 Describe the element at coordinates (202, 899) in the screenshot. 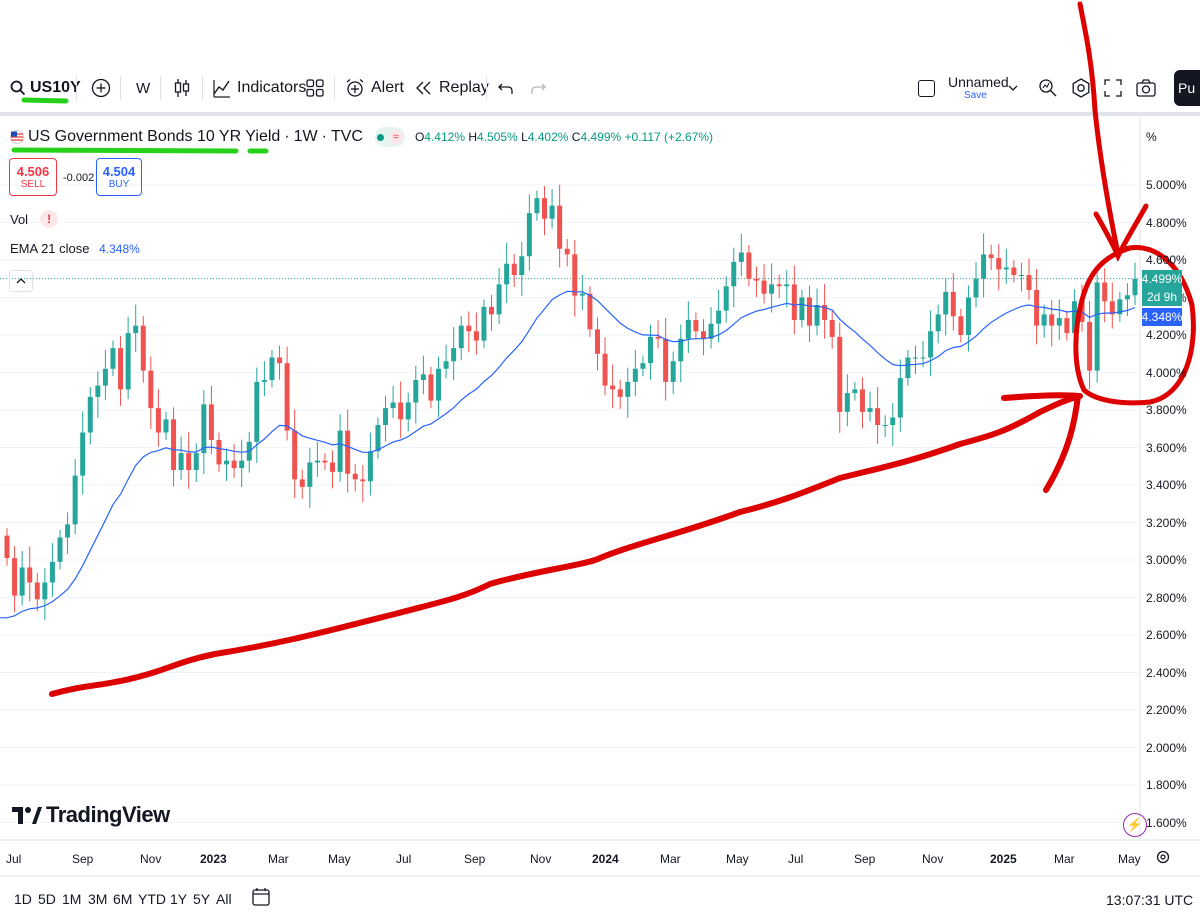

I see `range-button-5y: 5Y` at that location.